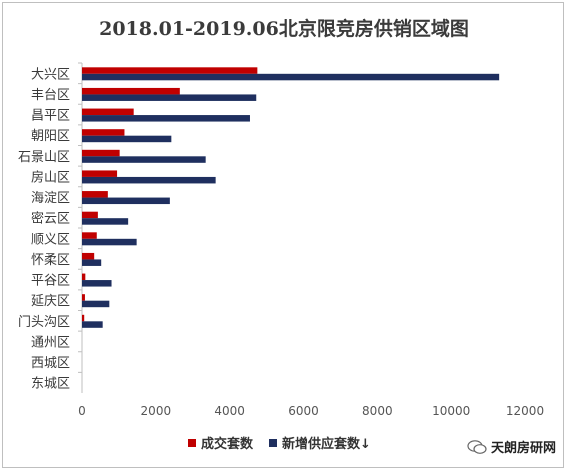 The height and width of the screenshot is (472, 568). Describe the element at coordinates (50, 177) in the screenshot. I see `category-label: 房山区` at that location.